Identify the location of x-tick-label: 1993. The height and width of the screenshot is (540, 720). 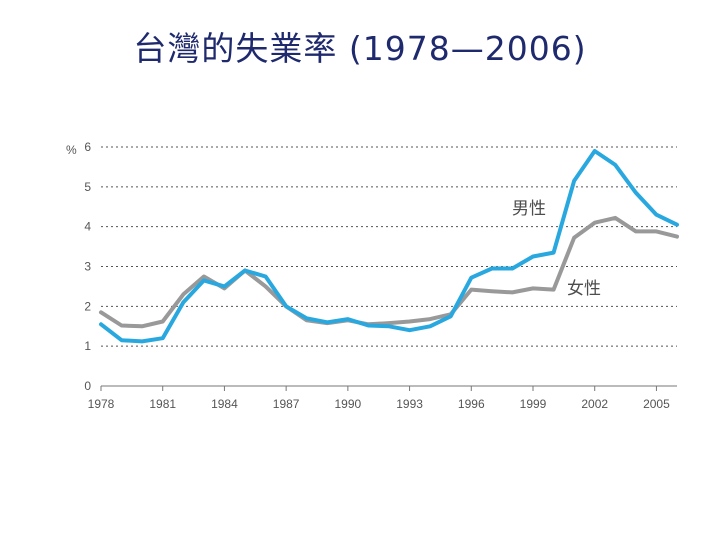
(409, 404).